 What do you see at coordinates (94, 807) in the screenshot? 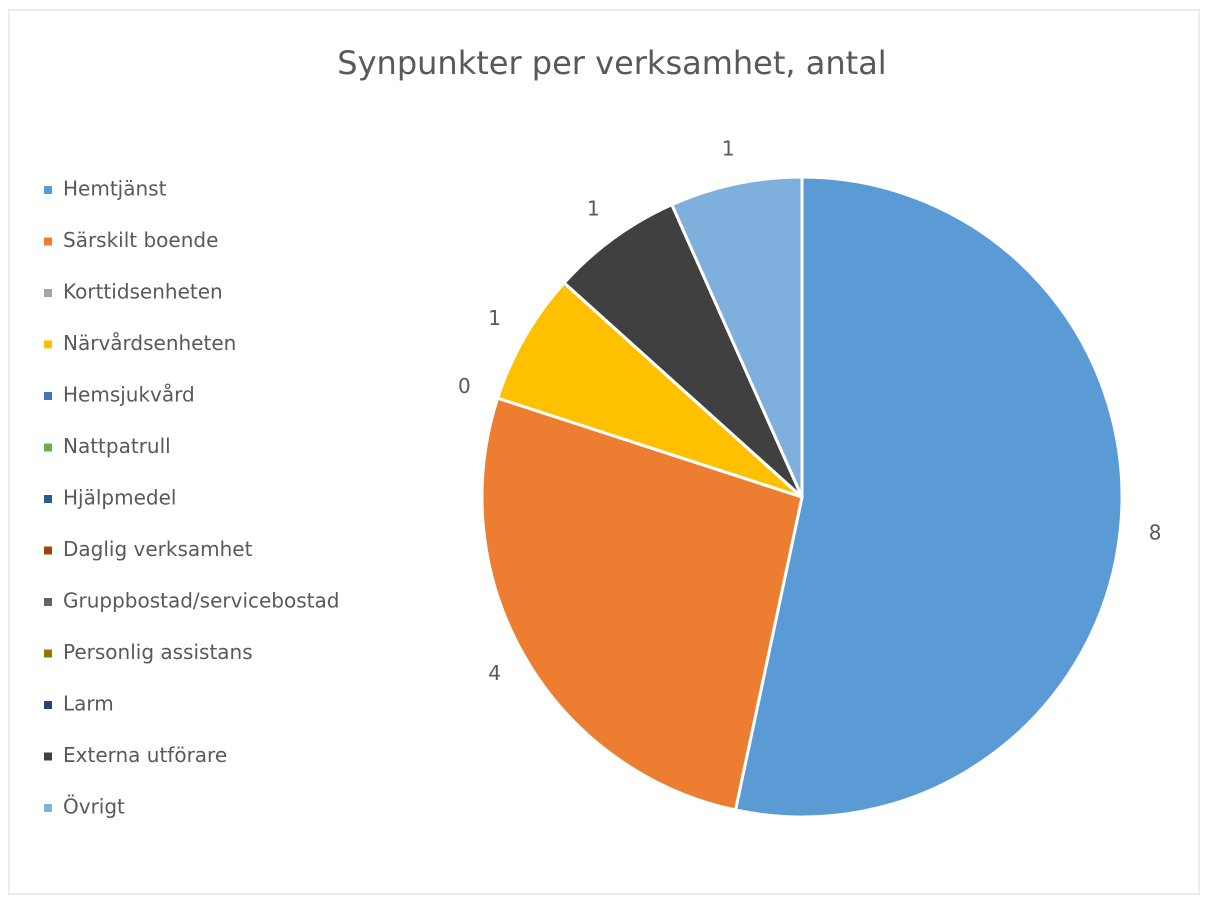
I see `legend-label: Övrigt` at bounding box center [94, 807].